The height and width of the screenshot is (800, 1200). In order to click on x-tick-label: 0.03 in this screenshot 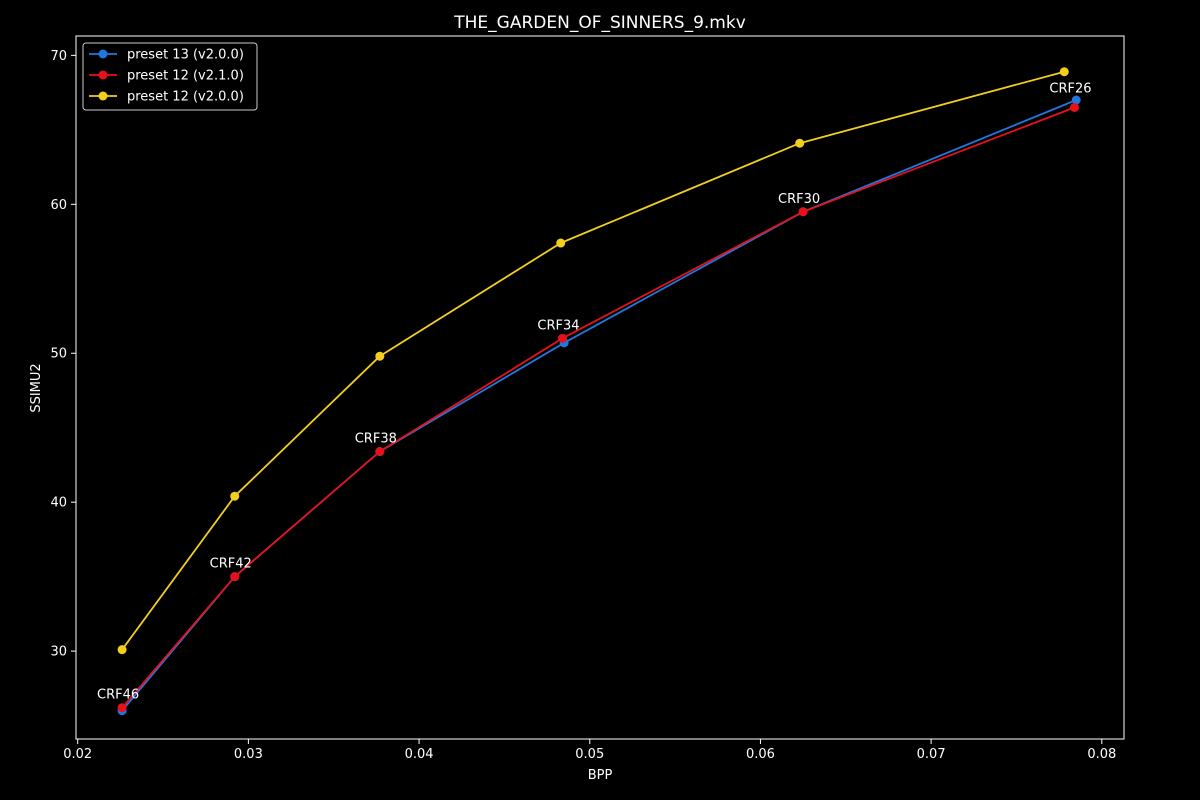, I will do `click(248, 754)`.